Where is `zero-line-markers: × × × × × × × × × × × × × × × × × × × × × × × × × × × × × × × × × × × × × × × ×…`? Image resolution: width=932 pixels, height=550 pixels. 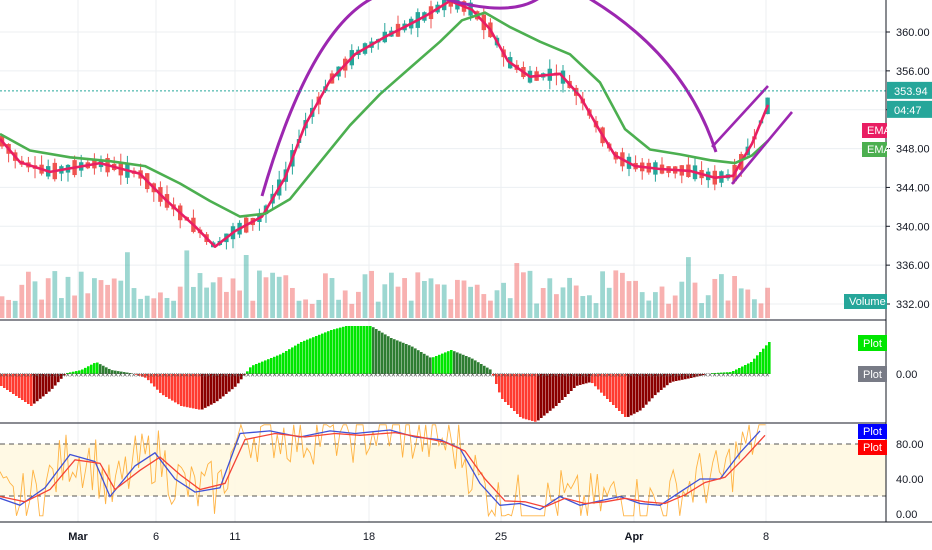
zero-line-markers: × × × × × × × × × × × × × × × × × × × × × × × × × × × × × × × × × × × × × × × ×… is located at coordinates (385, 375).